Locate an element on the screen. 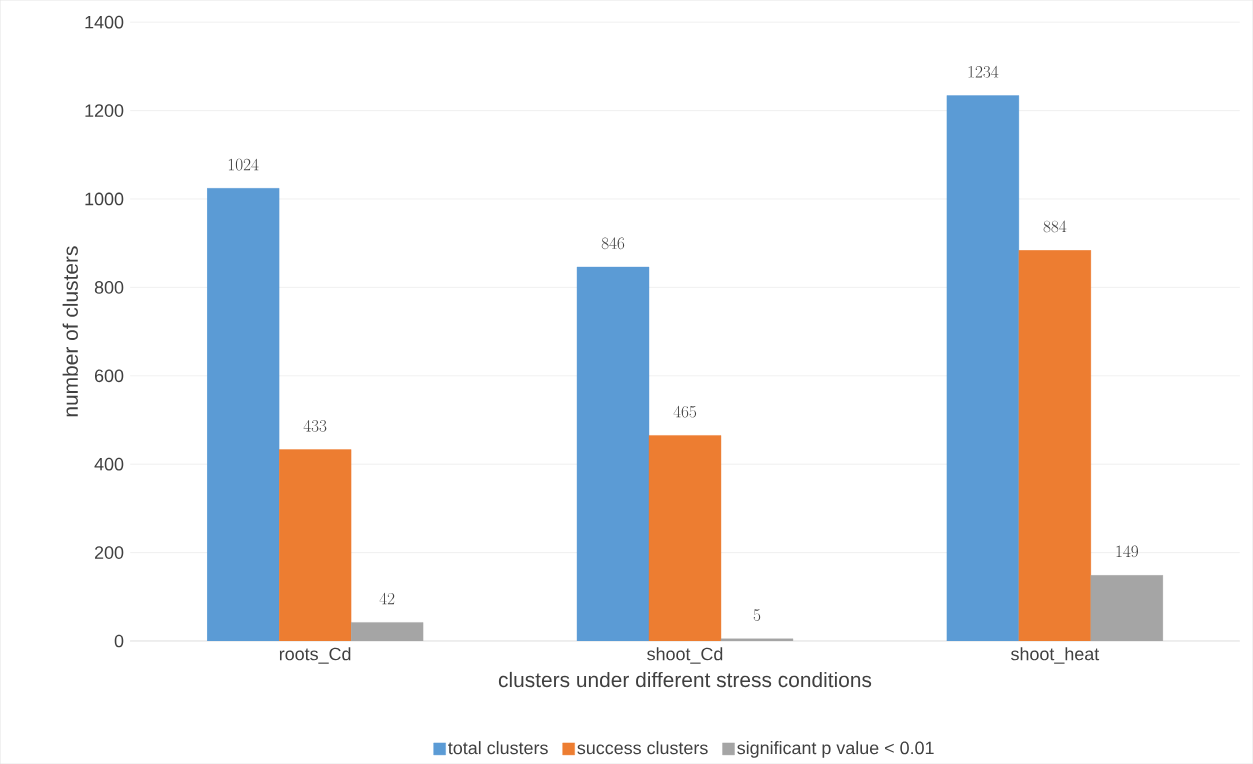 The width and height of the screenshot is (1253, 764). y-tick-label: 1400 is located at coordinates (104, 22).